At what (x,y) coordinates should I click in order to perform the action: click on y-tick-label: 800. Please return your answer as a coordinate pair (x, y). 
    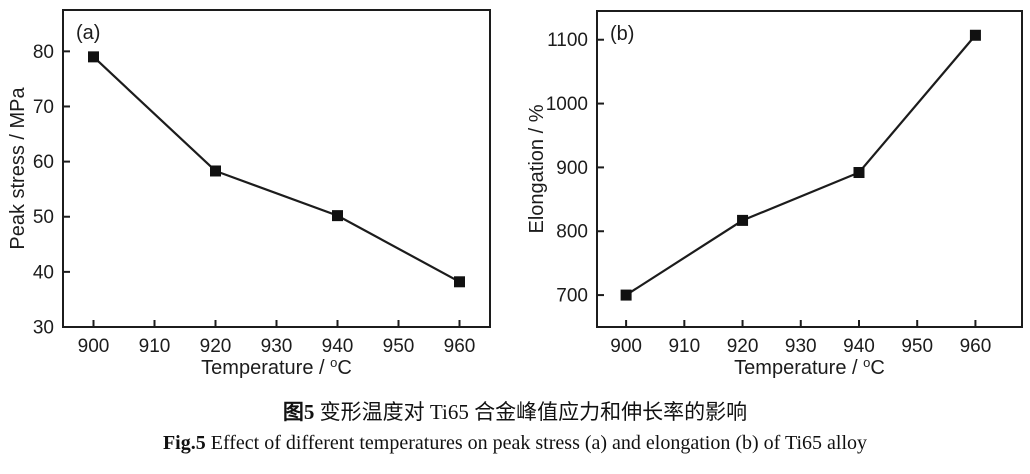
    Looking at the image, I should click on (572, 232).